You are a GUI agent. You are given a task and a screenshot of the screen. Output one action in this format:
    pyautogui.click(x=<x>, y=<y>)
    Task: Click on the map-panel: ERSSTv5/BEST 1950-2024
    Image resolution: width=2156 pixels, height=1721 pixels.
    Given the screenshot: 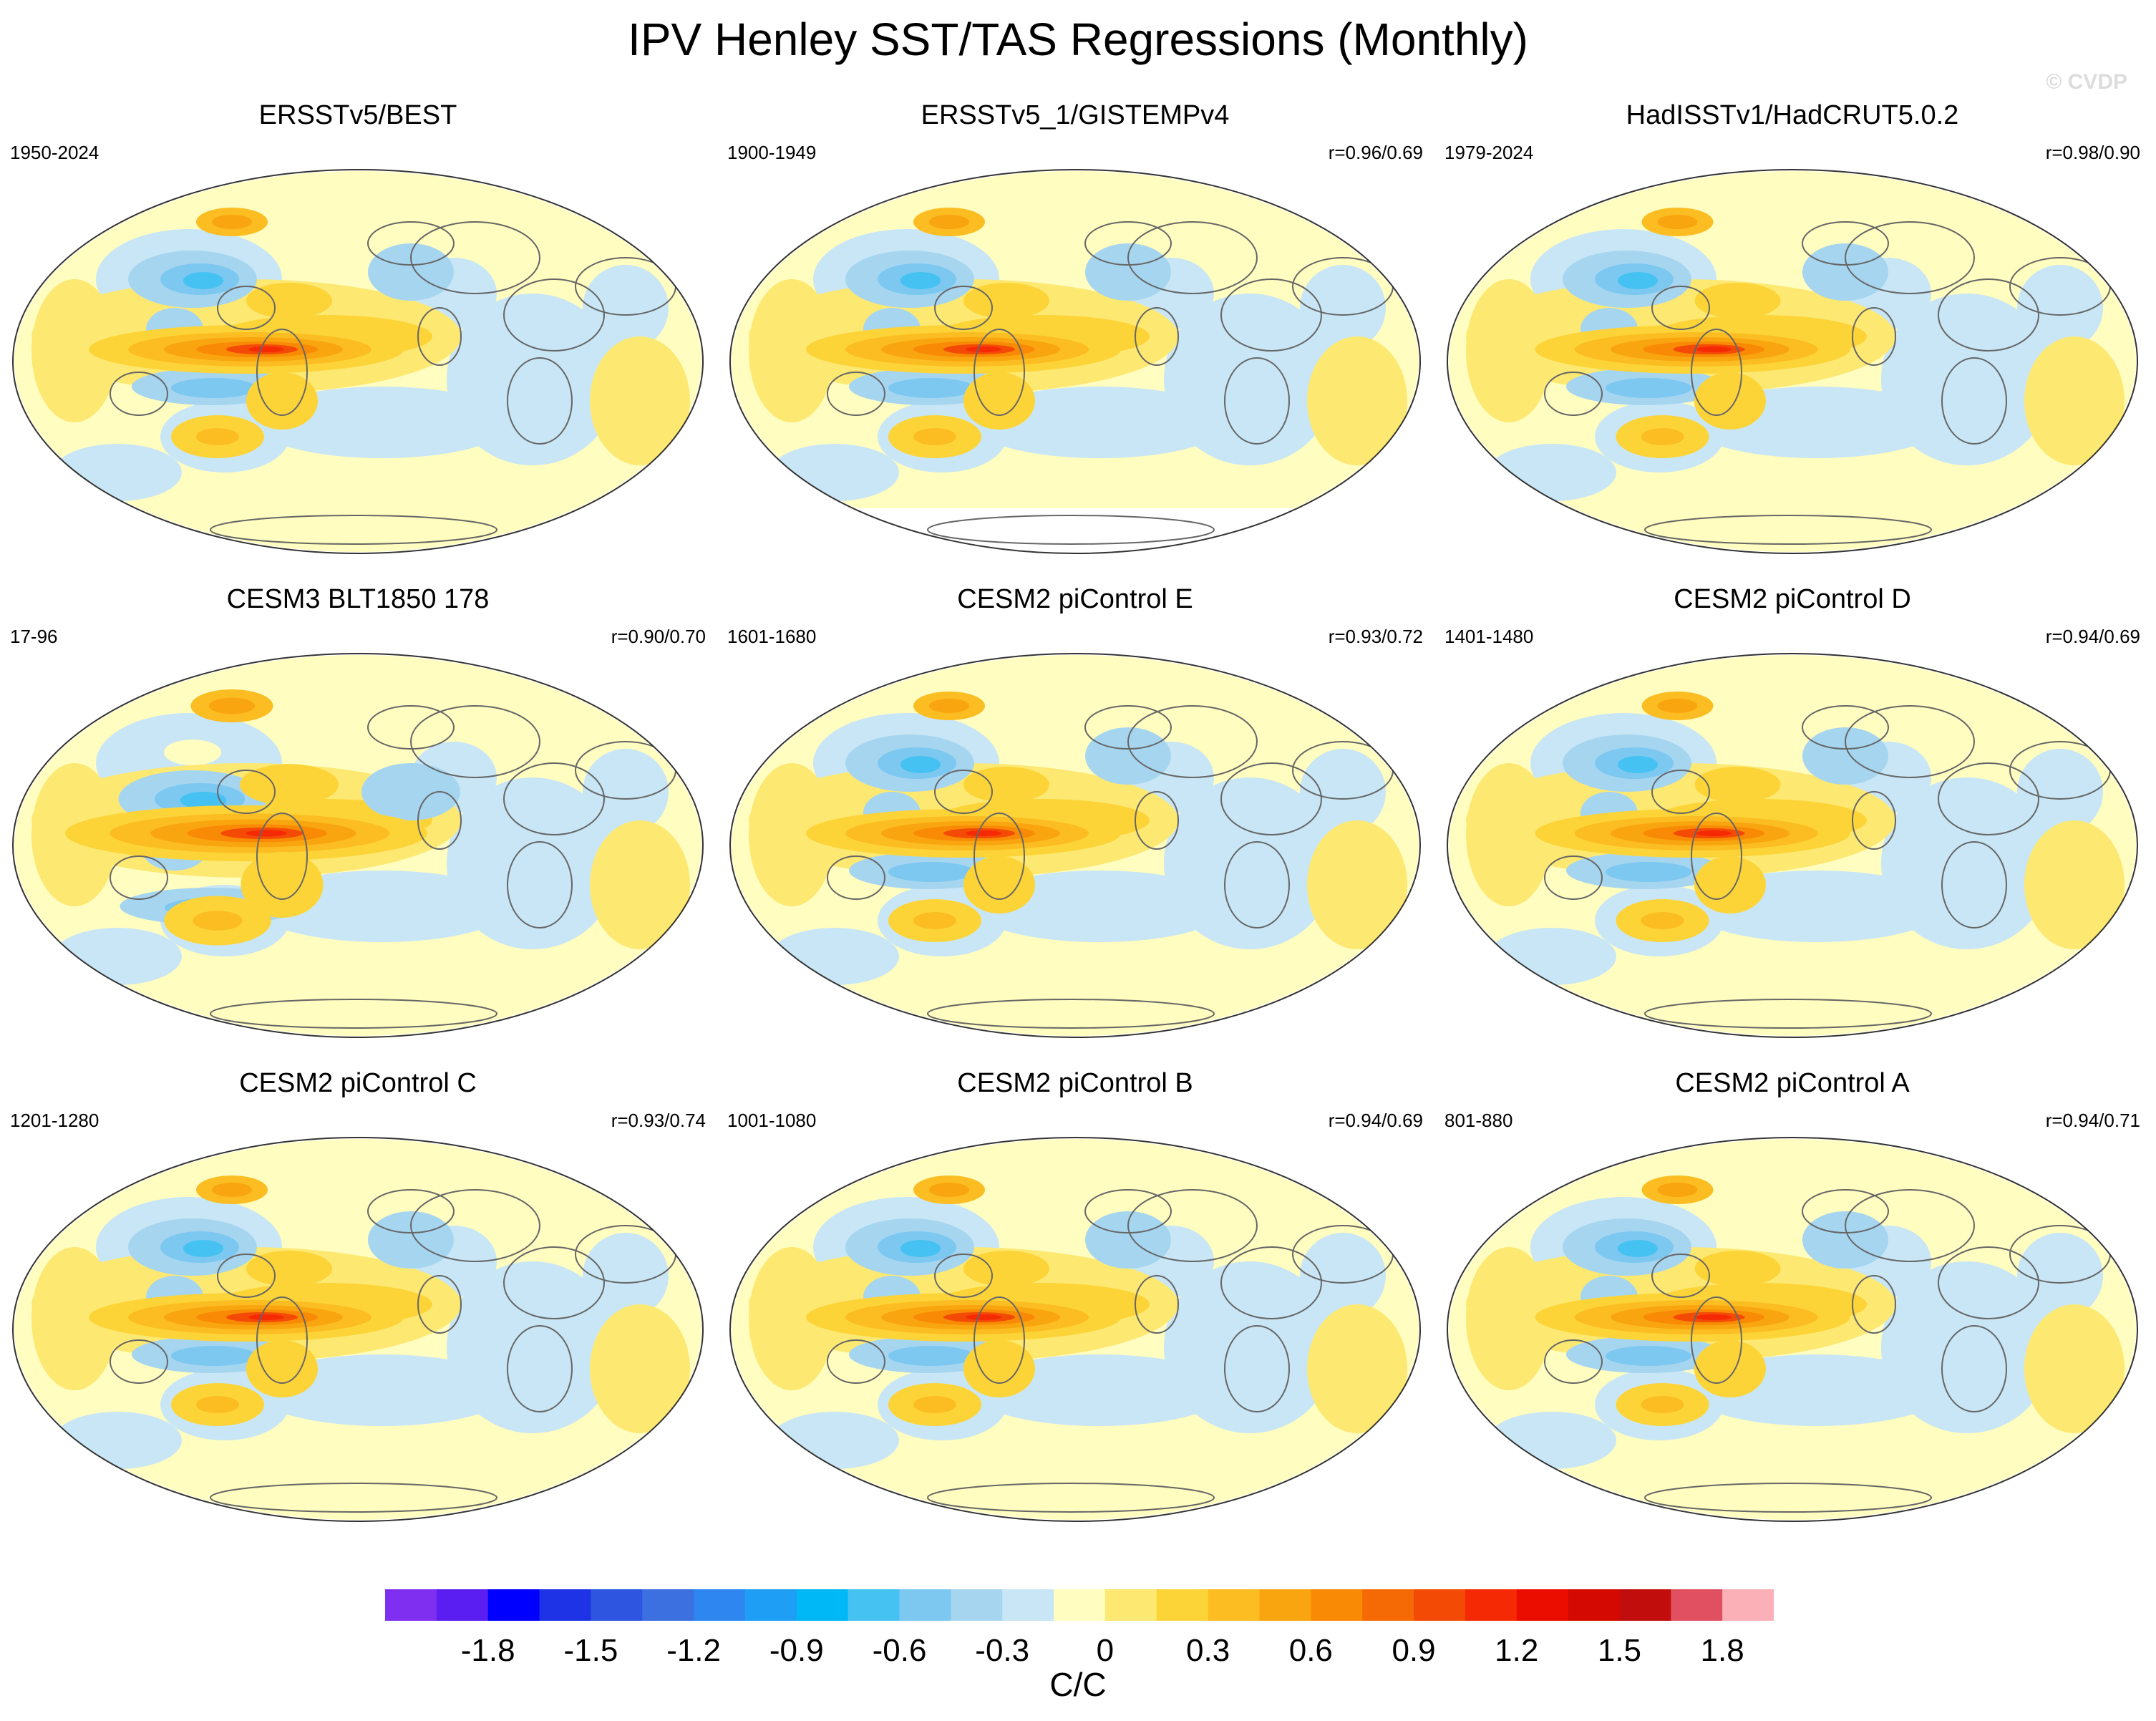 What is the action you would take?
    pyautogui.click(x=358, y=329)
    